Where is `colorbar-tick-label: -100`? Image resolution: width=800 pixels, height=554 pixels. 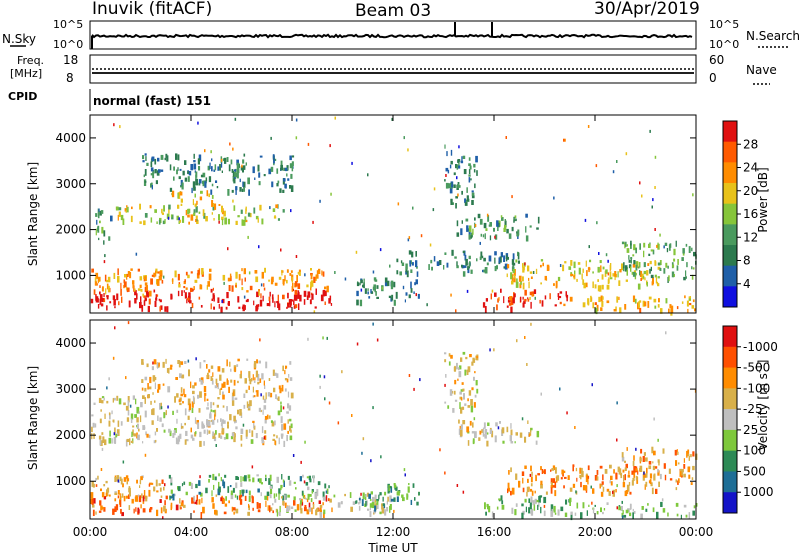
colorbar-tick-label: -100 is located at coordinates (756, 388).